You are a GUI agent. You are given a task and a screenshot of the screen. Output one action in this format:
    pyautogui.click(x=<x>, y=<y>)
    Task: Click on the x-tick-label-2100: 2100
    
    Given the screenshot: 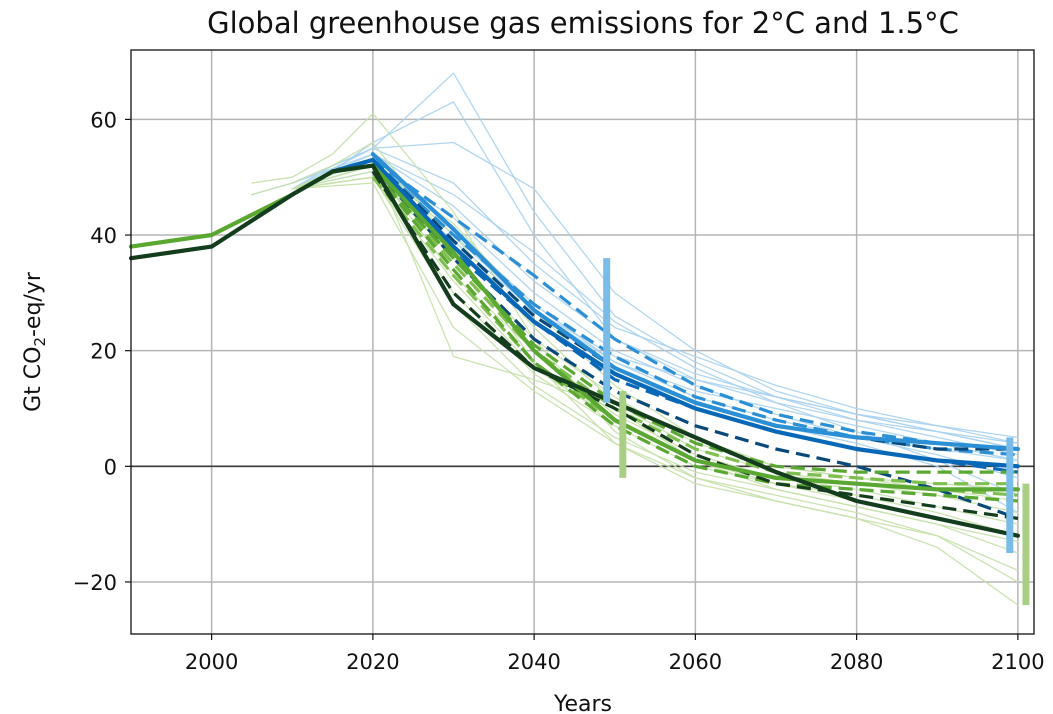 What is the action you would take?
    pyautogui.click(x=1017, y=662)
    